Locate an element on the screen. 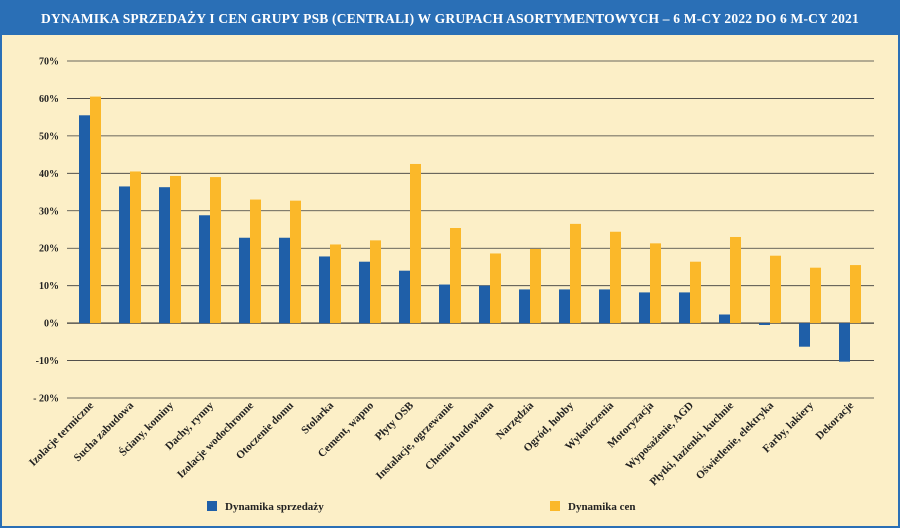 Image resolution: width=900 pixels, height=528 pixels. y-tick-label: -10% is located at coordinates (47, 361).